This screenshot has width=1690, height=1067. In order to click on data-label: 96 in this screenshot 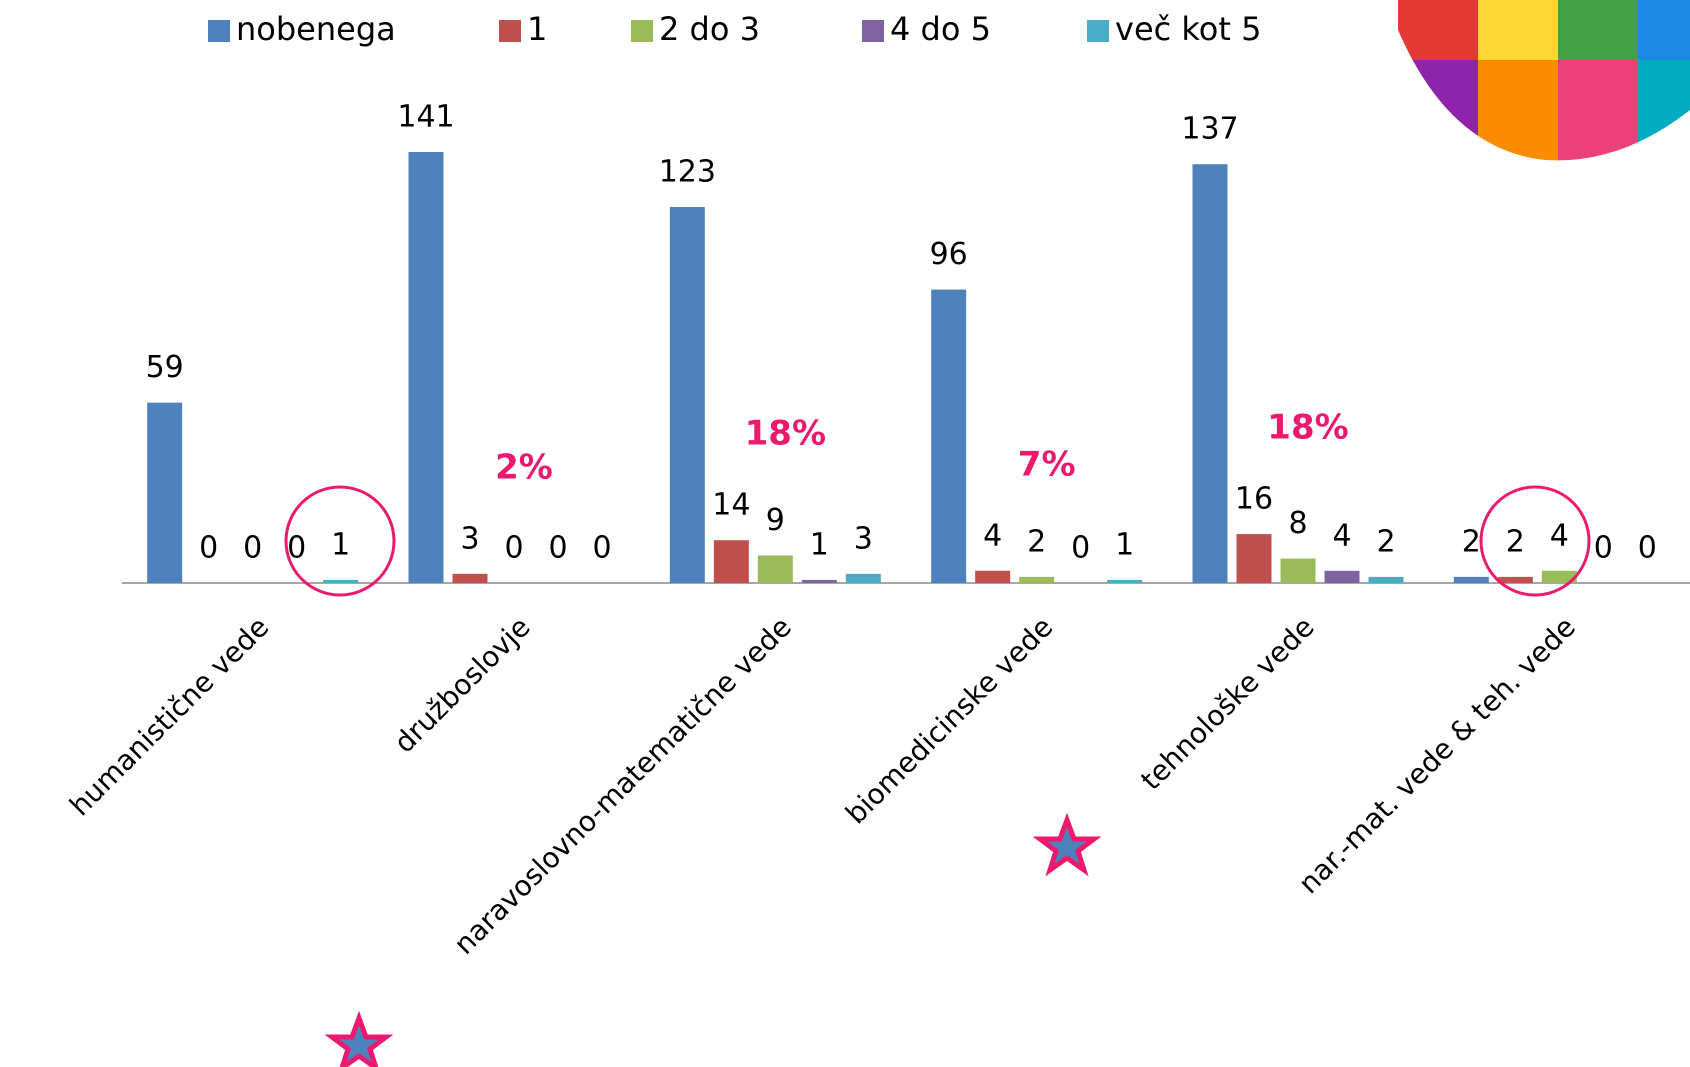, I will do `click(949, 254)`.